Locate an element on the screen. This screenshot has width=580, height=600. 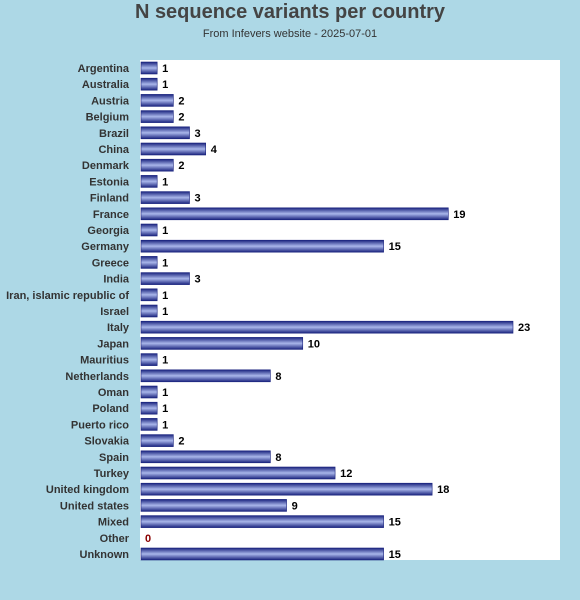
value-label: 4 is located at coordinates (214, 150).